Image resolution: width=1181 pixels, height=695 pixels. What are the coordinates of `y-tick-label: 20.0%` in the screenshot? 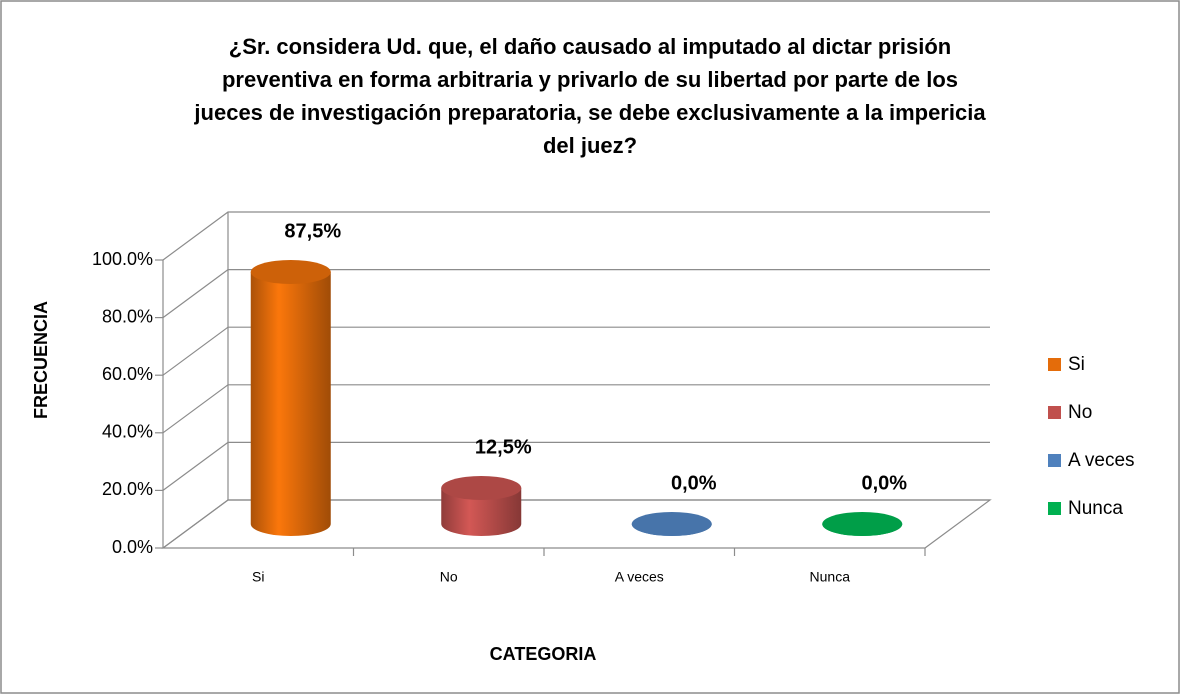 It's located at (127, 489).